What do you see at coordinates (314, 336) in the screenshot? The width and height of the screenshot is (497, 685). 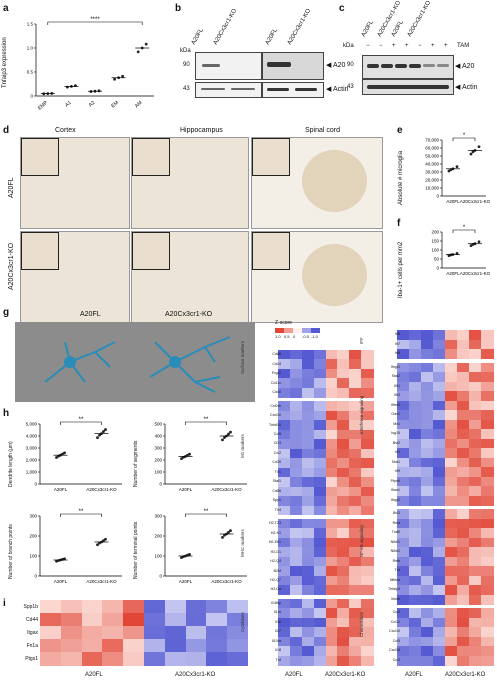 I see `j-scale-value: -1.0` at bounding box center [314, 336].